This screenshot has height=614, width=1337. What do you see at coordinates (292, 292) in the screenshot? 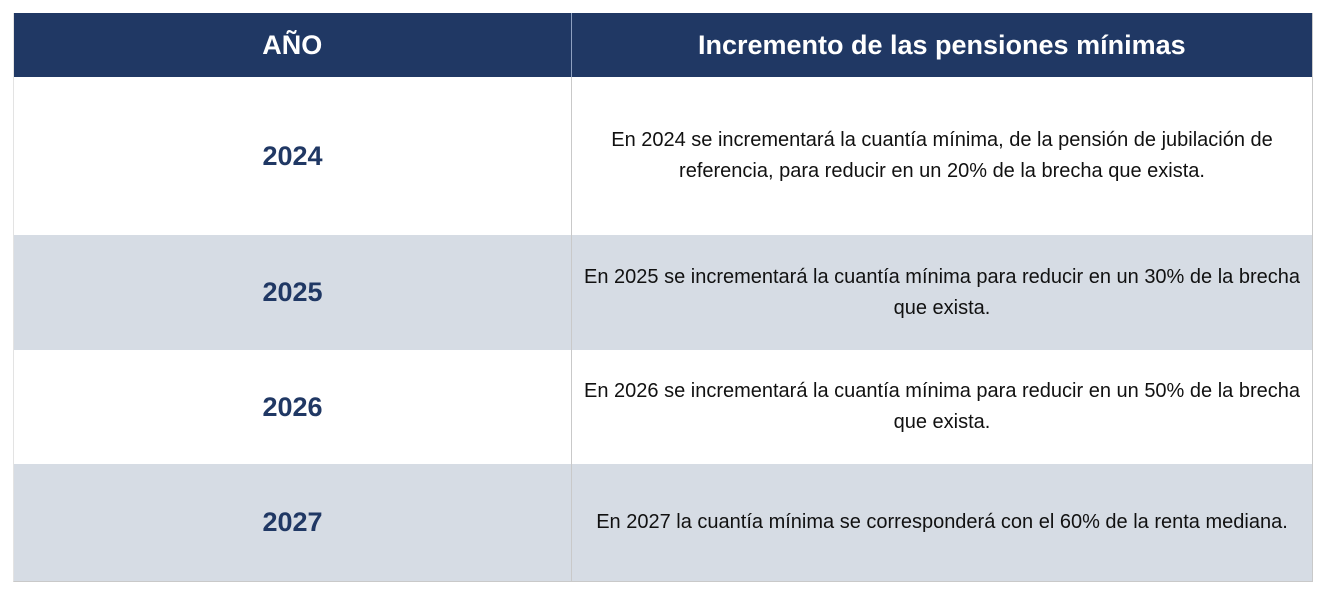
I see `row-year: 2025` at bounding box center [292, 292].